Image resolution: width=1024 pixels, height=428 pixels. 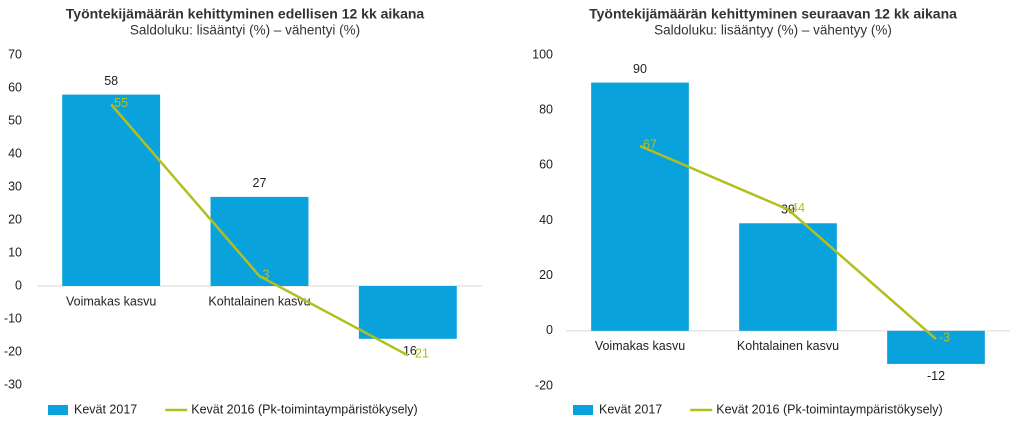 What do you see at coordinates (13, 318) in the screenshot?
I see `y-tick-label: -10` at bounding box center [13, 318].